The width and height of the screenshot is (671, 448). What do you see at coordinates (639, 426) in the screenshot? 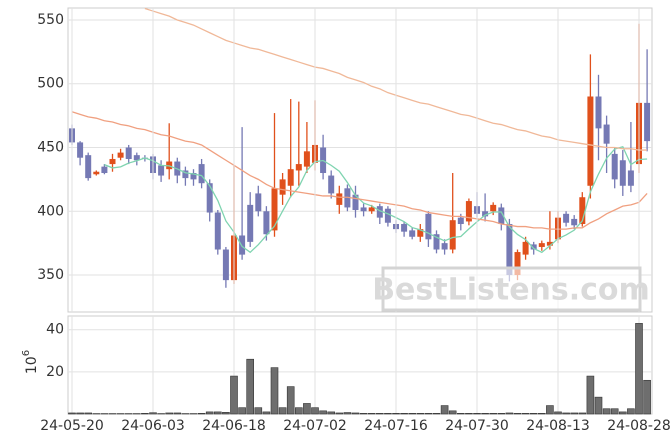
I see `x-tick-label: 24-08-28` at bounding box center [639, 426].